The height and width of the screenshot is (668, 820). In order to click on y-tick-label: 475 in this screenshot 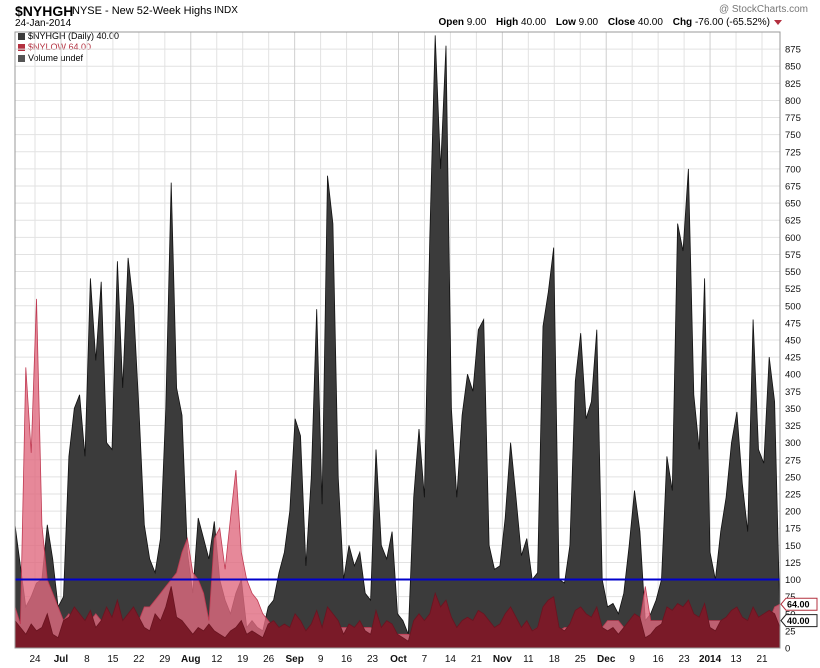, I will do `click(793, 323)`.